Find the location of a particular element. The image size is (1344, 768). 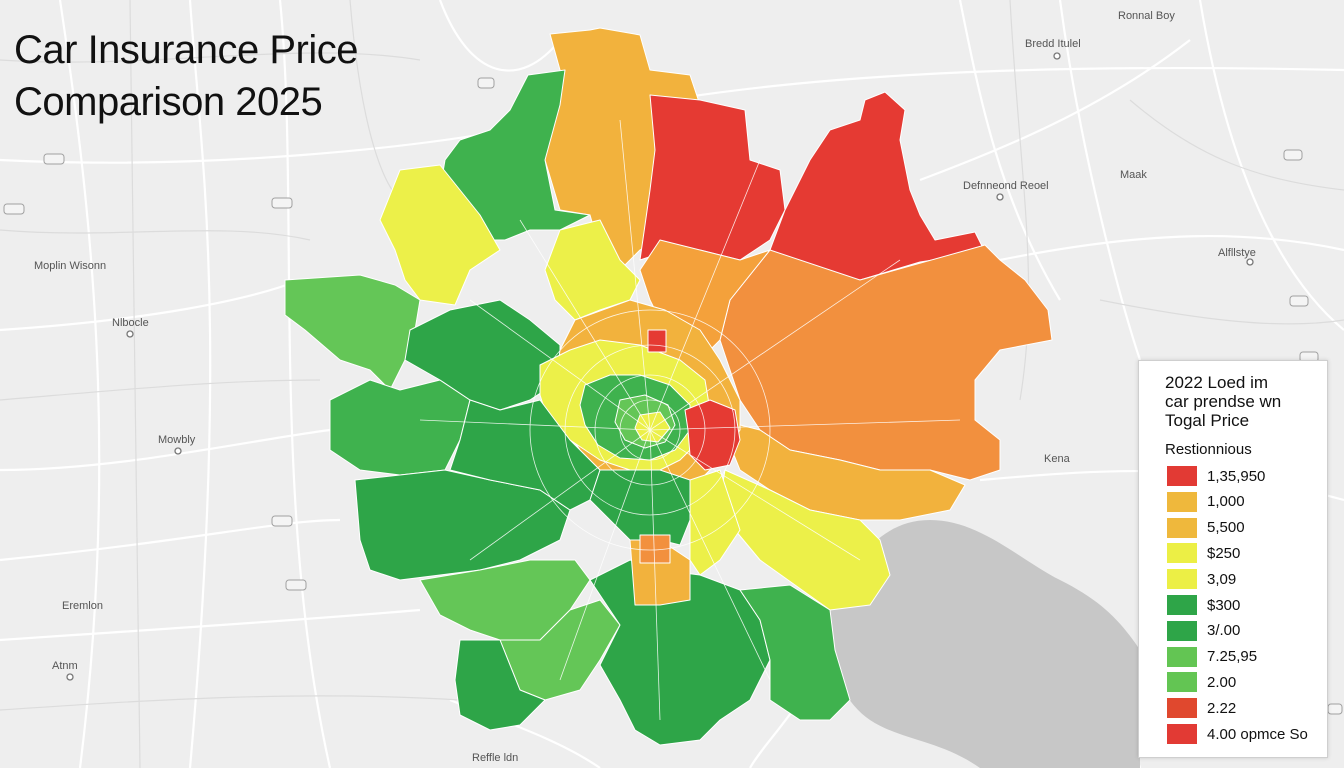

district-northwest-green is located at coordinates (515, 155).